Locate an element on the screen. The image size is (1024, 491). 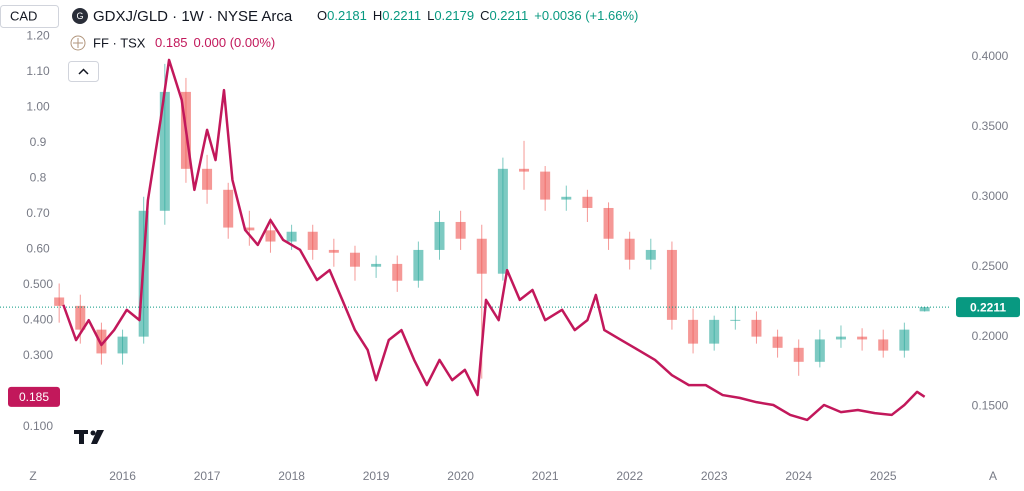
ohlc-key: C is located at coordinates (484, 15).